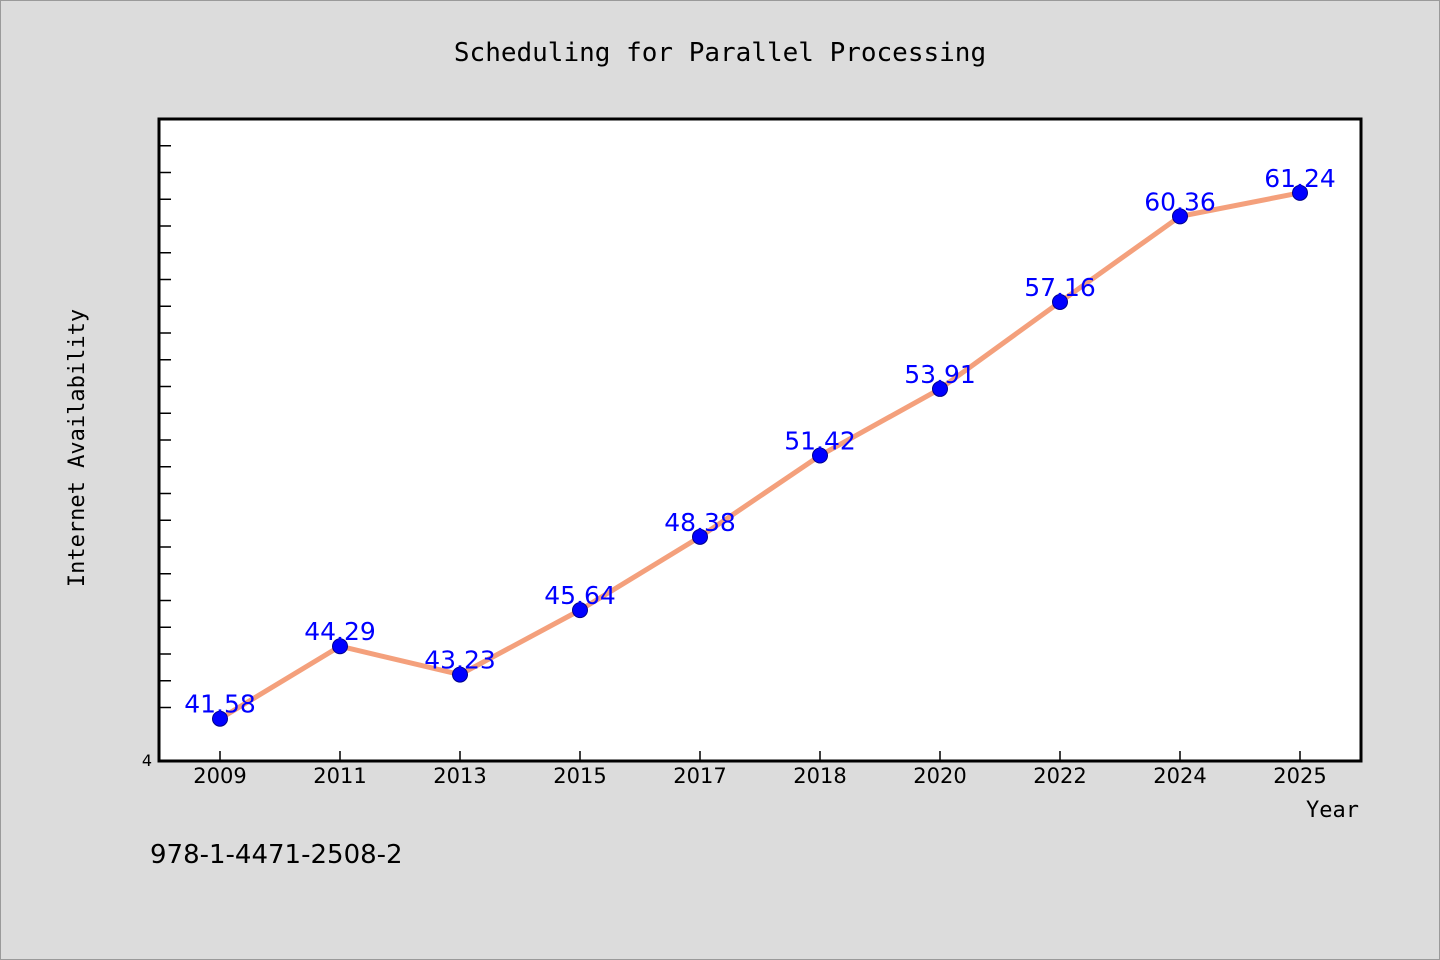 The image size is (1440, 960). Describe the element at coordinates (147, 760) in the screenshot. I see `y-tick-label: 4` at that location.